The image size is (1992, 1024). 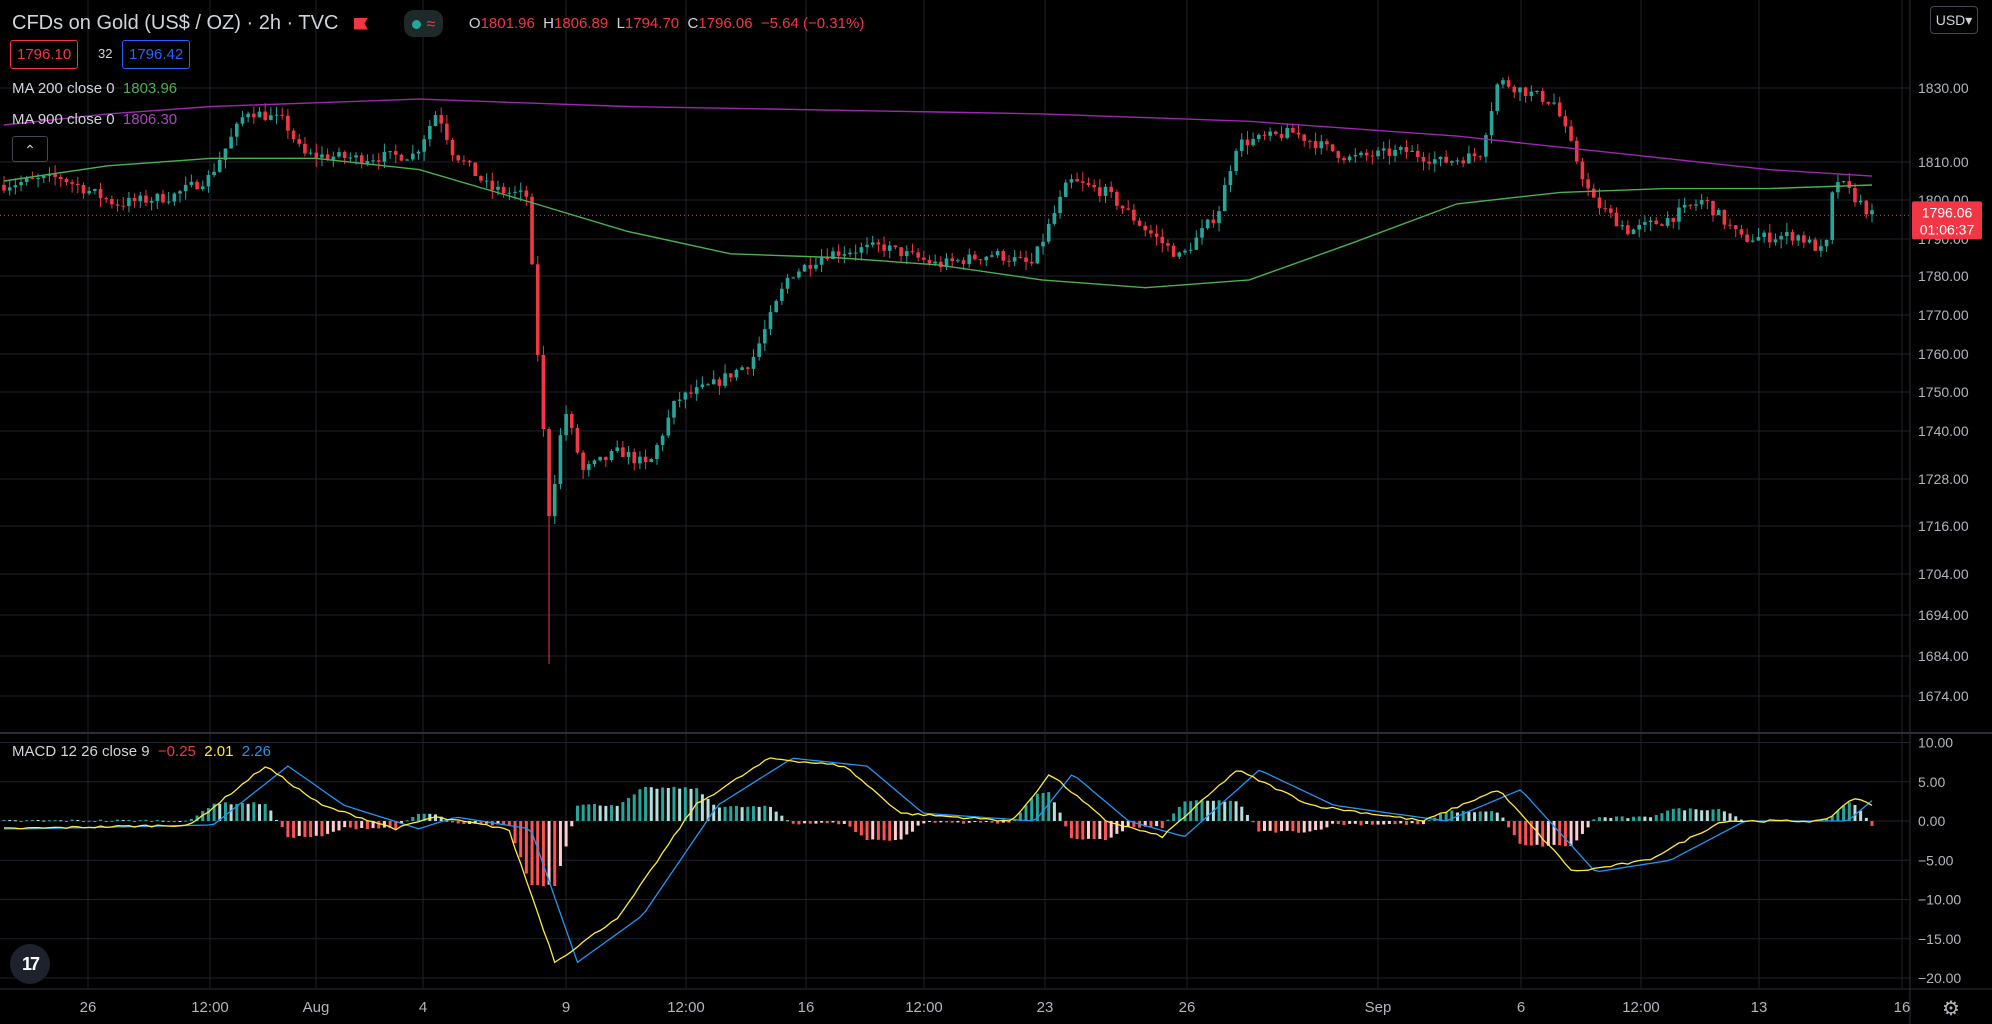 What do you see at coordinates (44, 54) in the screenshot?
I see `sell-price-button: 1796.10` at bounding box center [44, 54].